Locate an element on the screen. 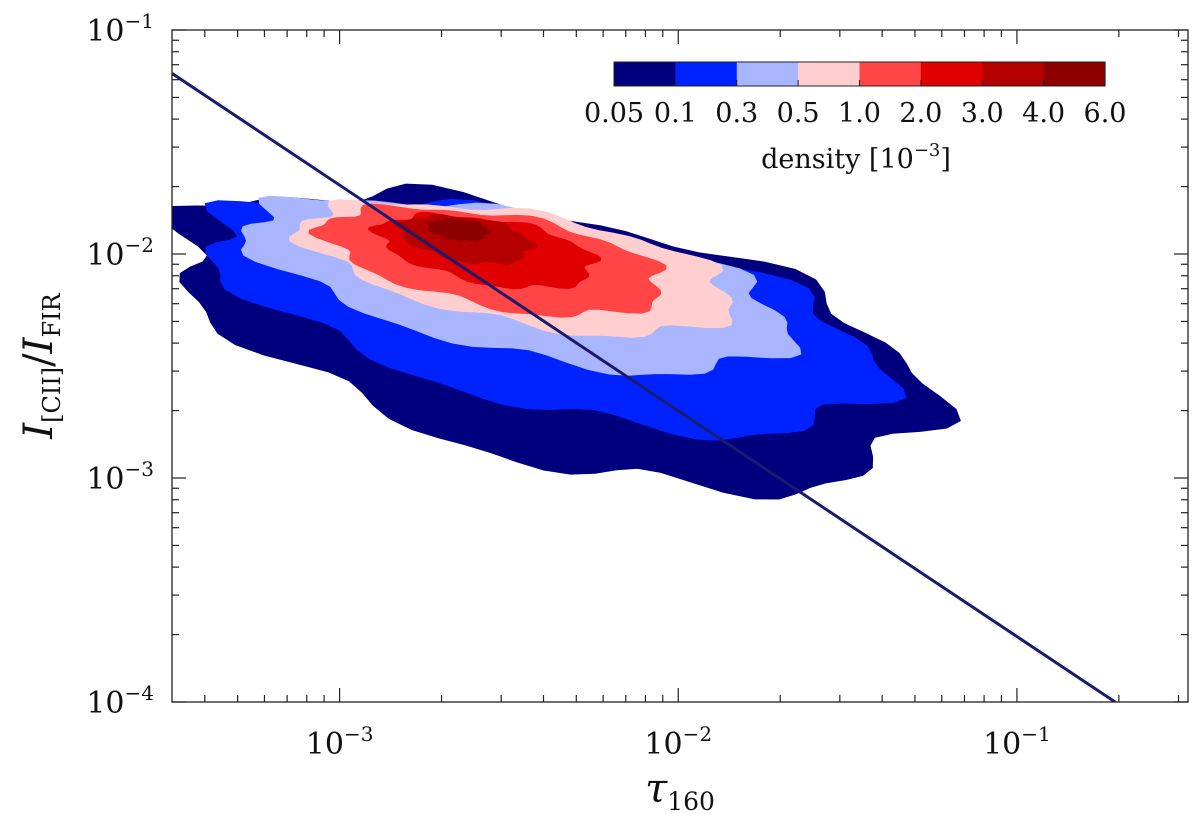 The height and width of the screenshot is (814, 1200). y-axis-label: I[CII]/IFIR is located at coordinates (41, 365).